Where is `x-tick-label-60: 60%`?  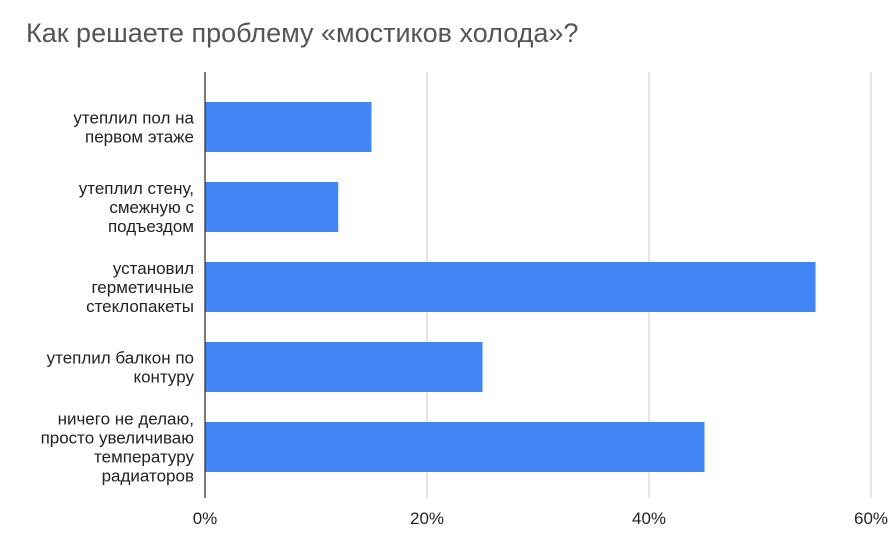 x-tick-label-60: 60% is located at coordinates (871, 518).